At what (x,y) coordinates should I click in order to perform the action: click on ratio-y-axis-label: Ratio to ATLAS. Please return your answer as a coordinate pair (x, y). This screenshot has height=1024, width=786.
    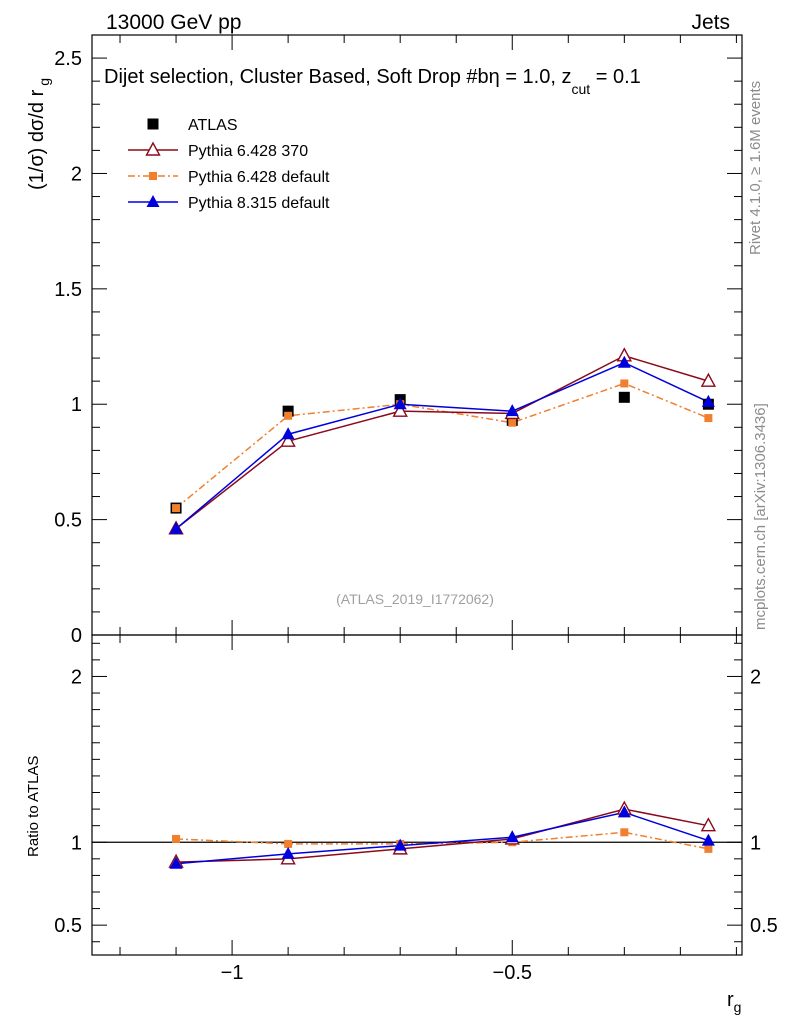
    Looking at the image, I should click on (33, 806).